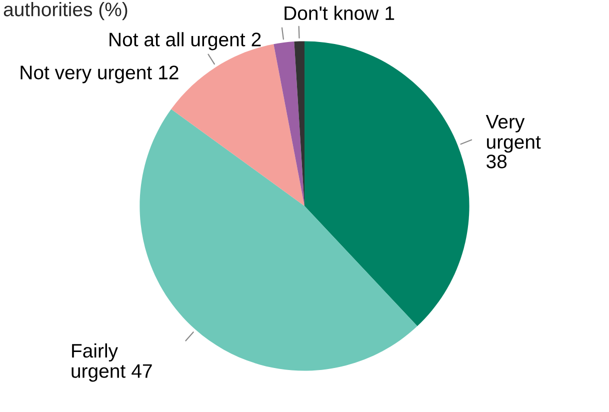  I want to click on slice-label: Don't know, so click(331, 13).